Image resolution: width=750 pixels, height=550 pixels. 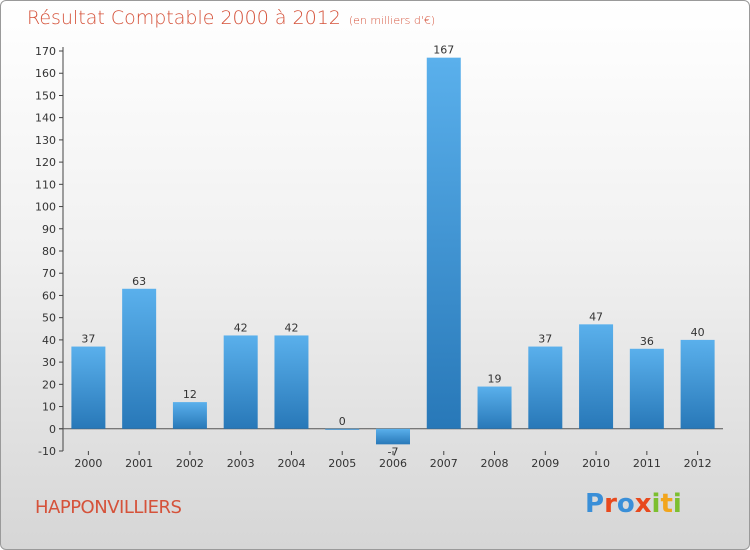 I want to click on bar-2002, so click(x=189, y=415).